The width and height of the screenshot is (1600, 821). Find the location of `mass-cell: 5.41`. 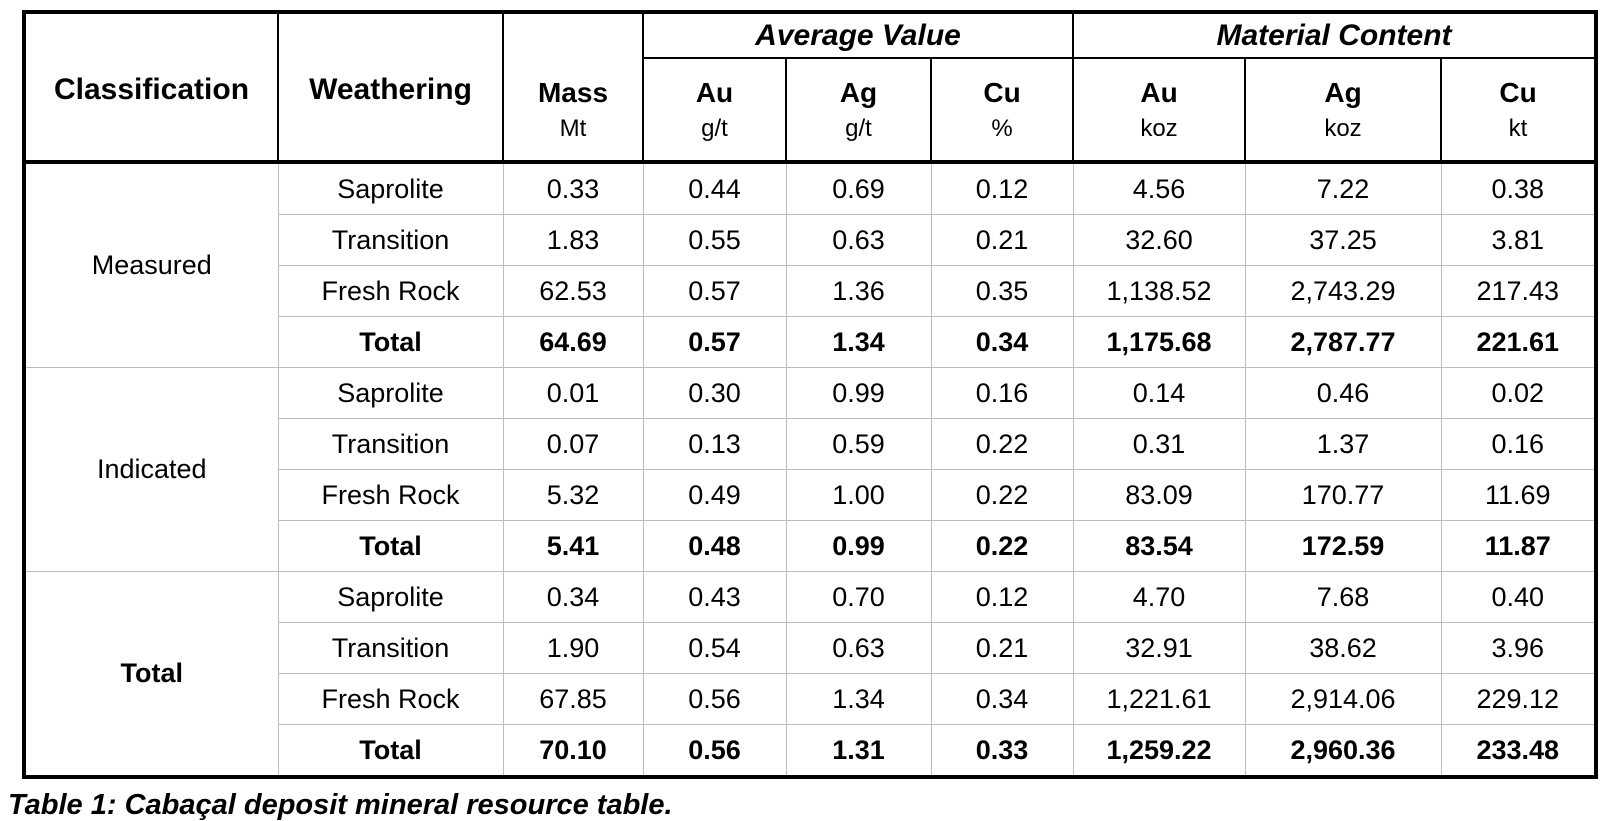

mass-cell: 5.41 is located at coordinates (573, 546).